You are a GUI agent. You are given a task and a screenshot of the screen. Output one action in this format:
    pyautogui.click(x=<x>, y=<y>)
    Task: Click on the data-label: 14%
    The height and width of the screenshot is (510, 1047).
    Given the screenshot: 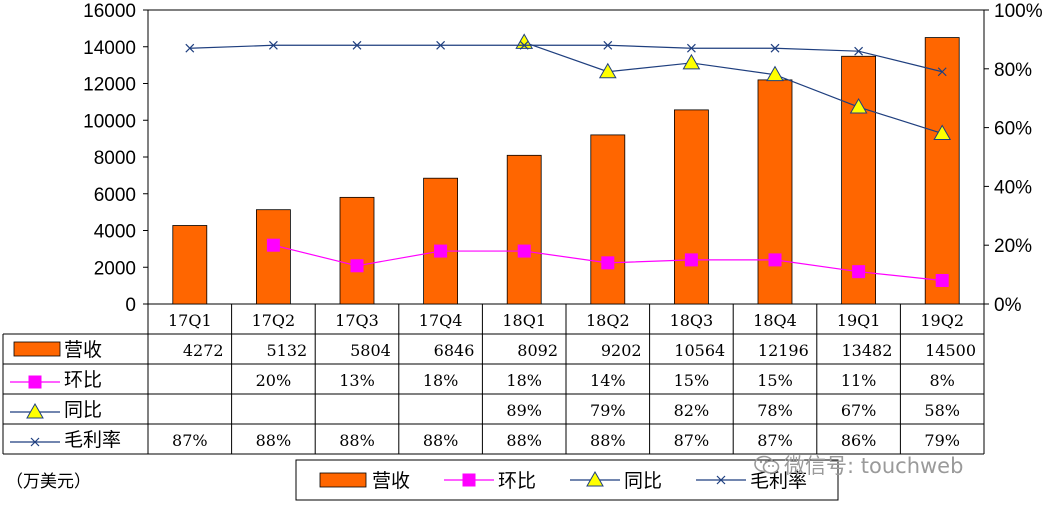 What is the action you would take?
    pyautogui.click(x=608, y=380)
    